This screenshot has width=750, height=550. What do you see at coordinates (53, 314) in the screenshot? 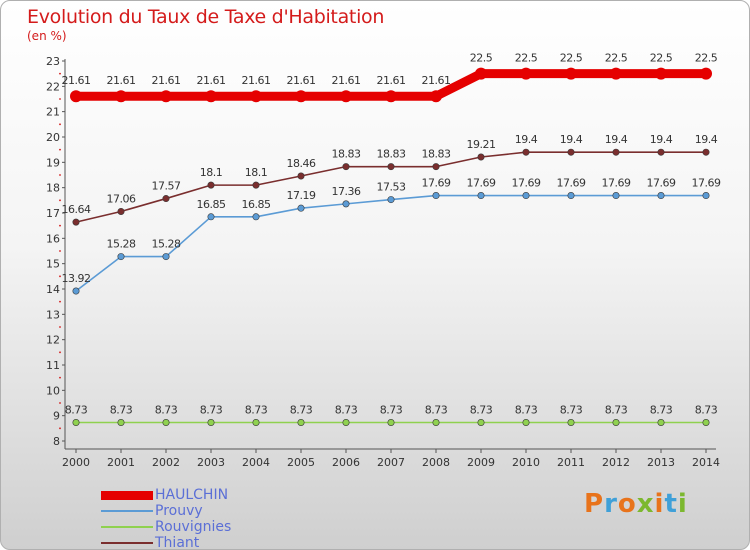
I see `y-tick-label: 13` at bounding box center [53, 314].